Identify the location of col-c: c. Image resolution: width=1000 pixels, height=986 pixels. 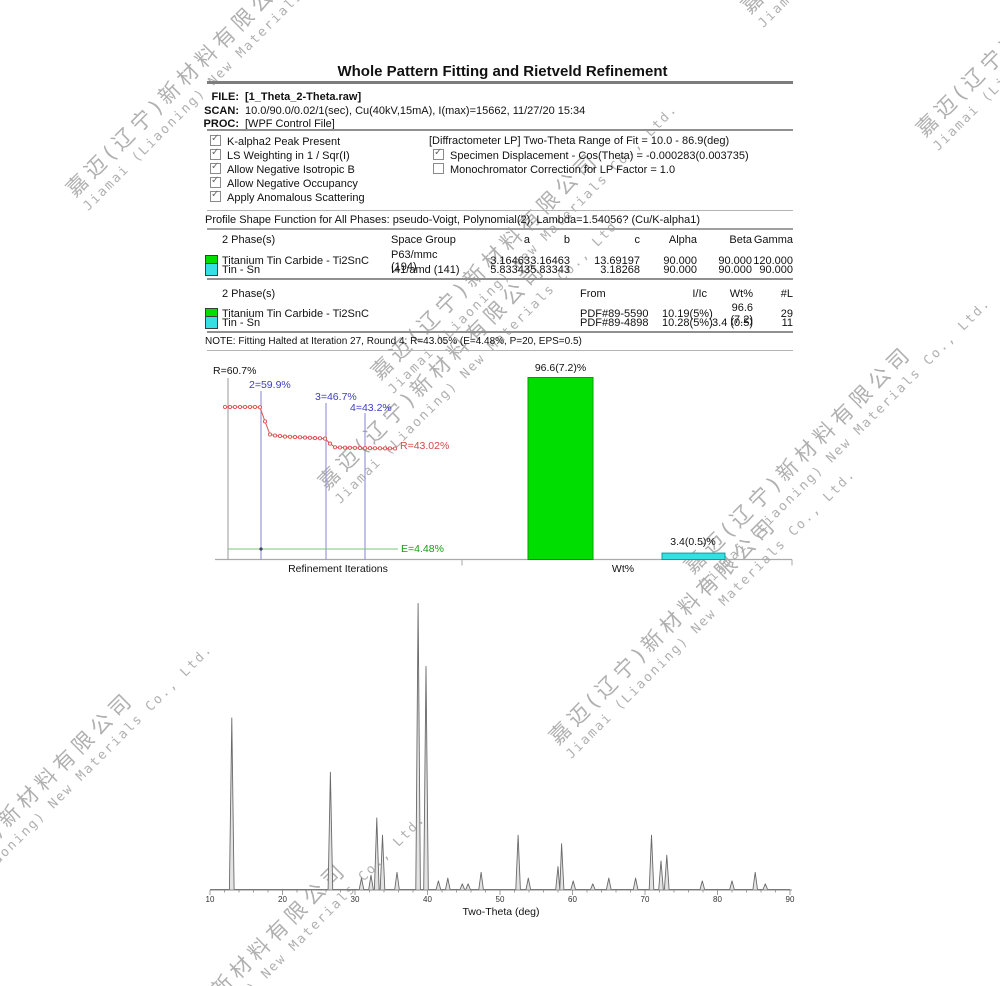
(637, 240).